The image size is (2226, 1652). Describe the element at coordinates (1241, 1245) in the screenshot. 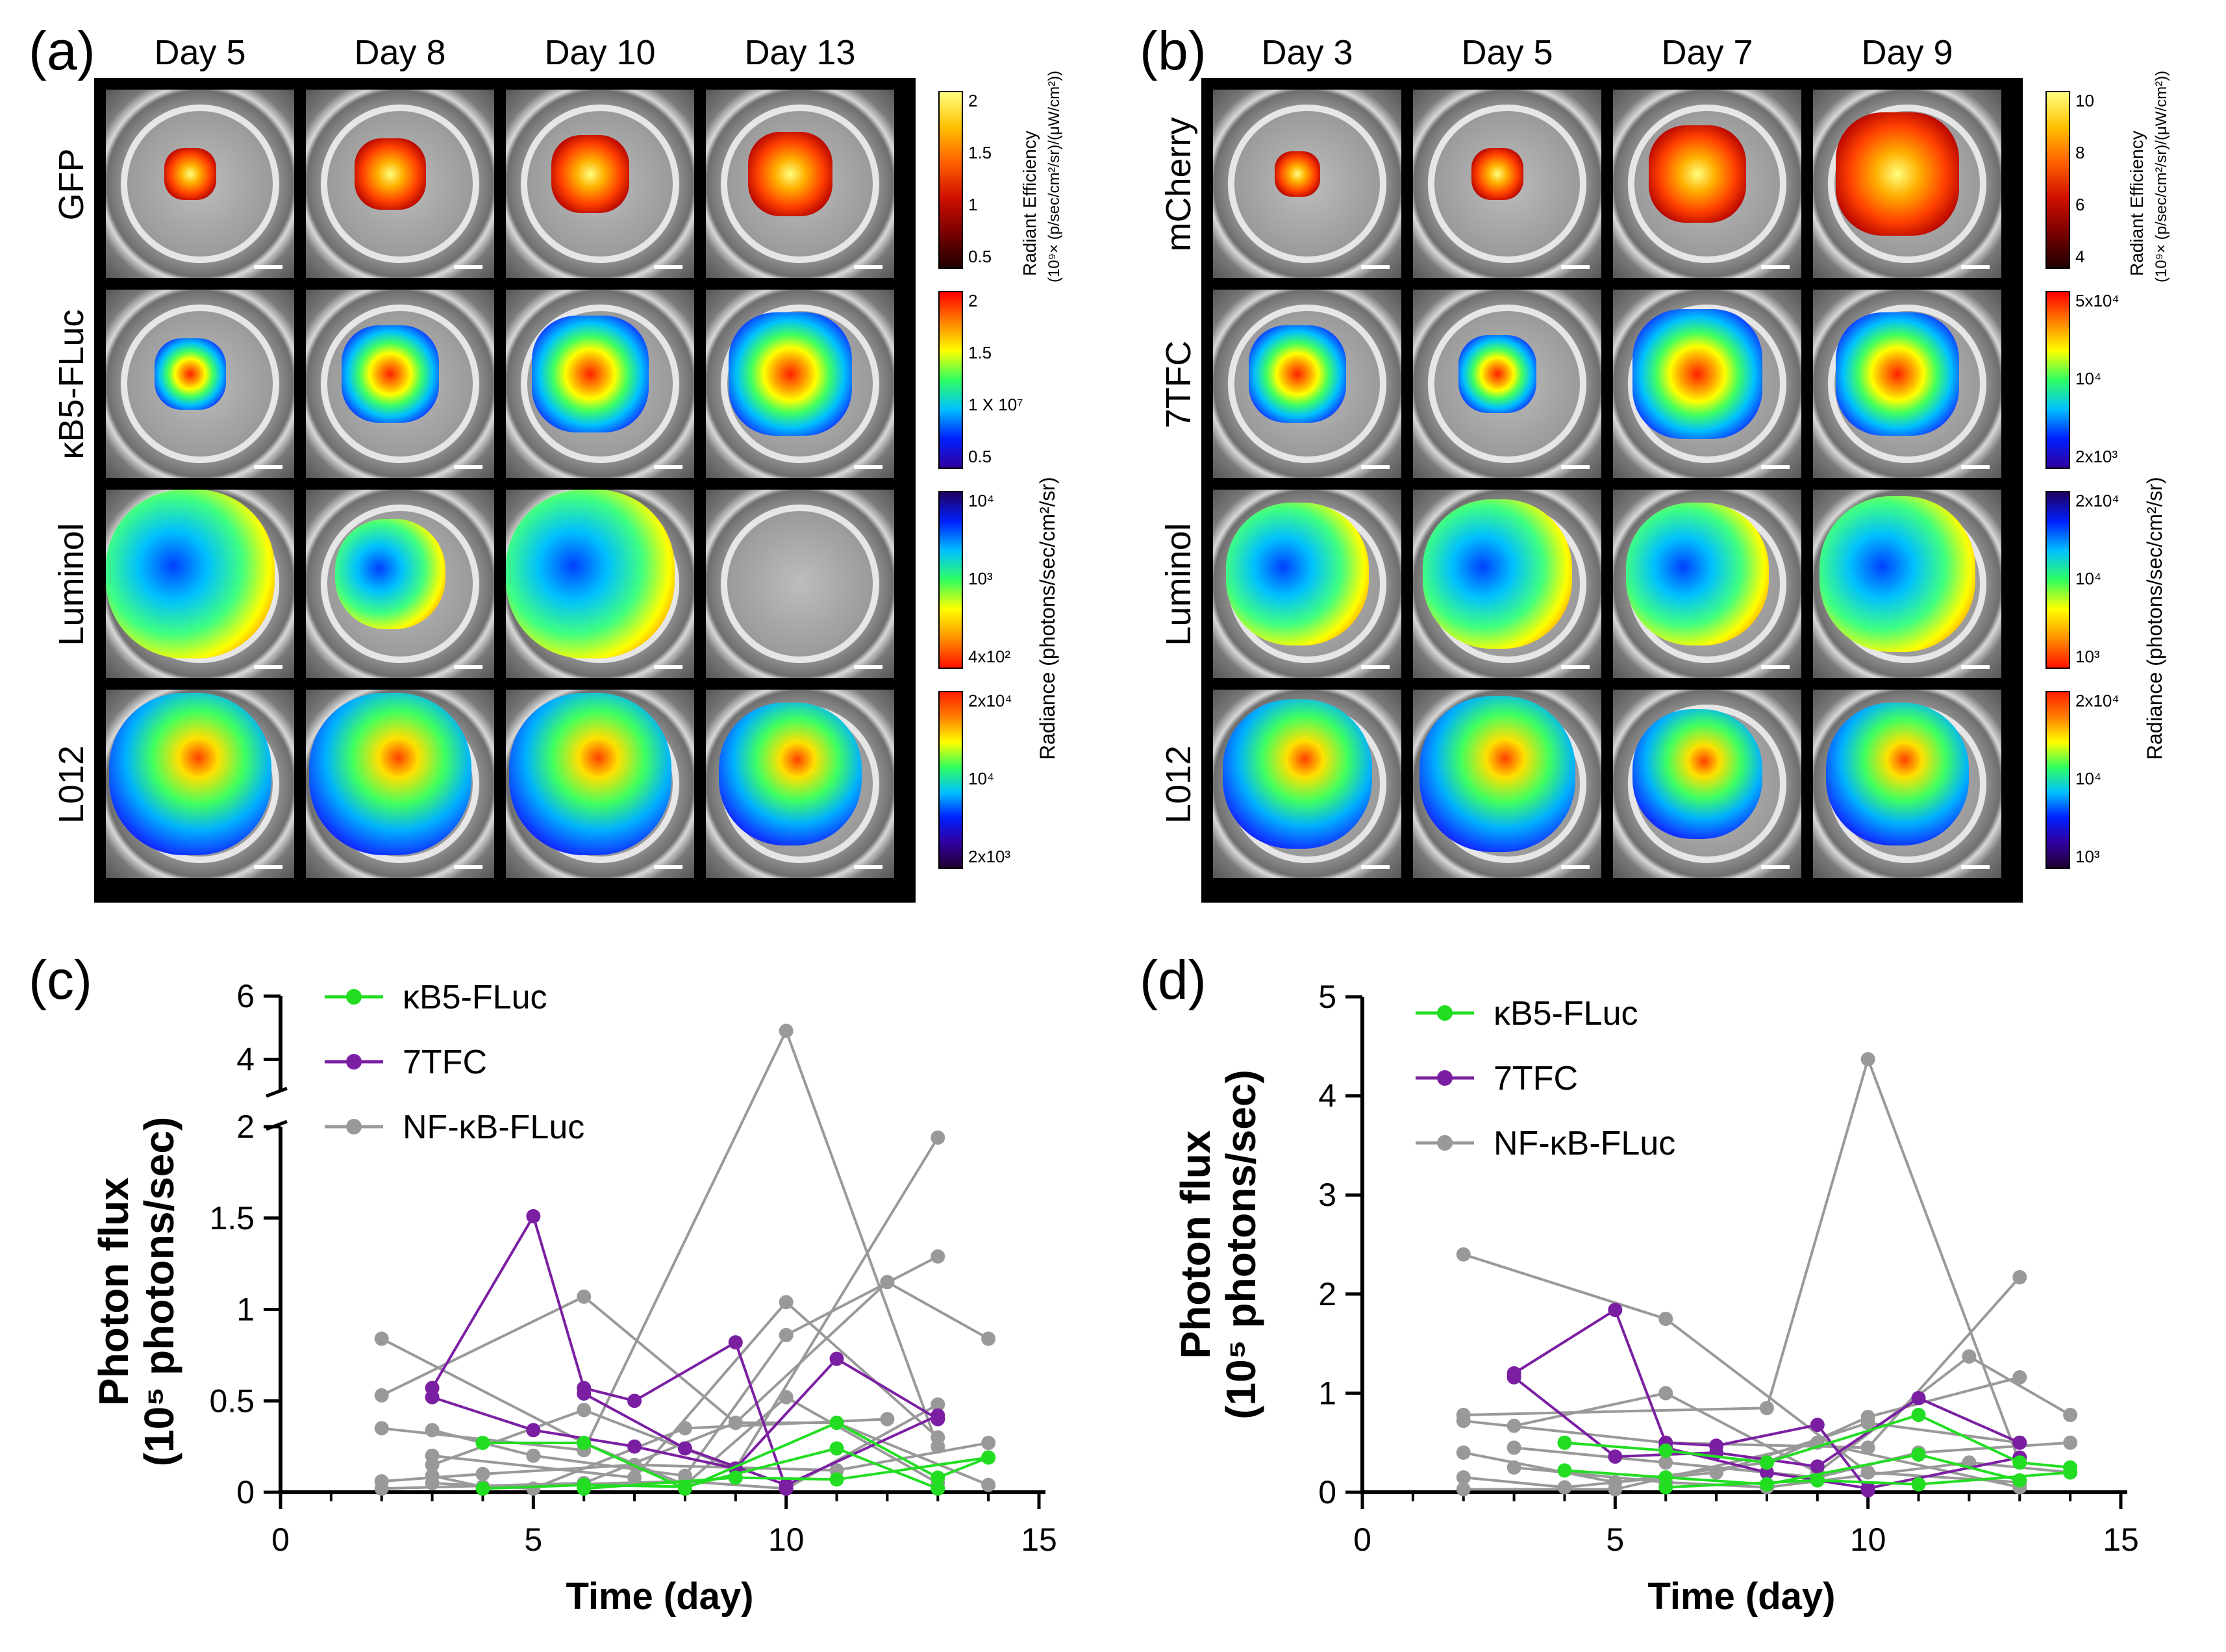

I see `y-axis-label-units: (10⁵ photons/sec)` at that location.